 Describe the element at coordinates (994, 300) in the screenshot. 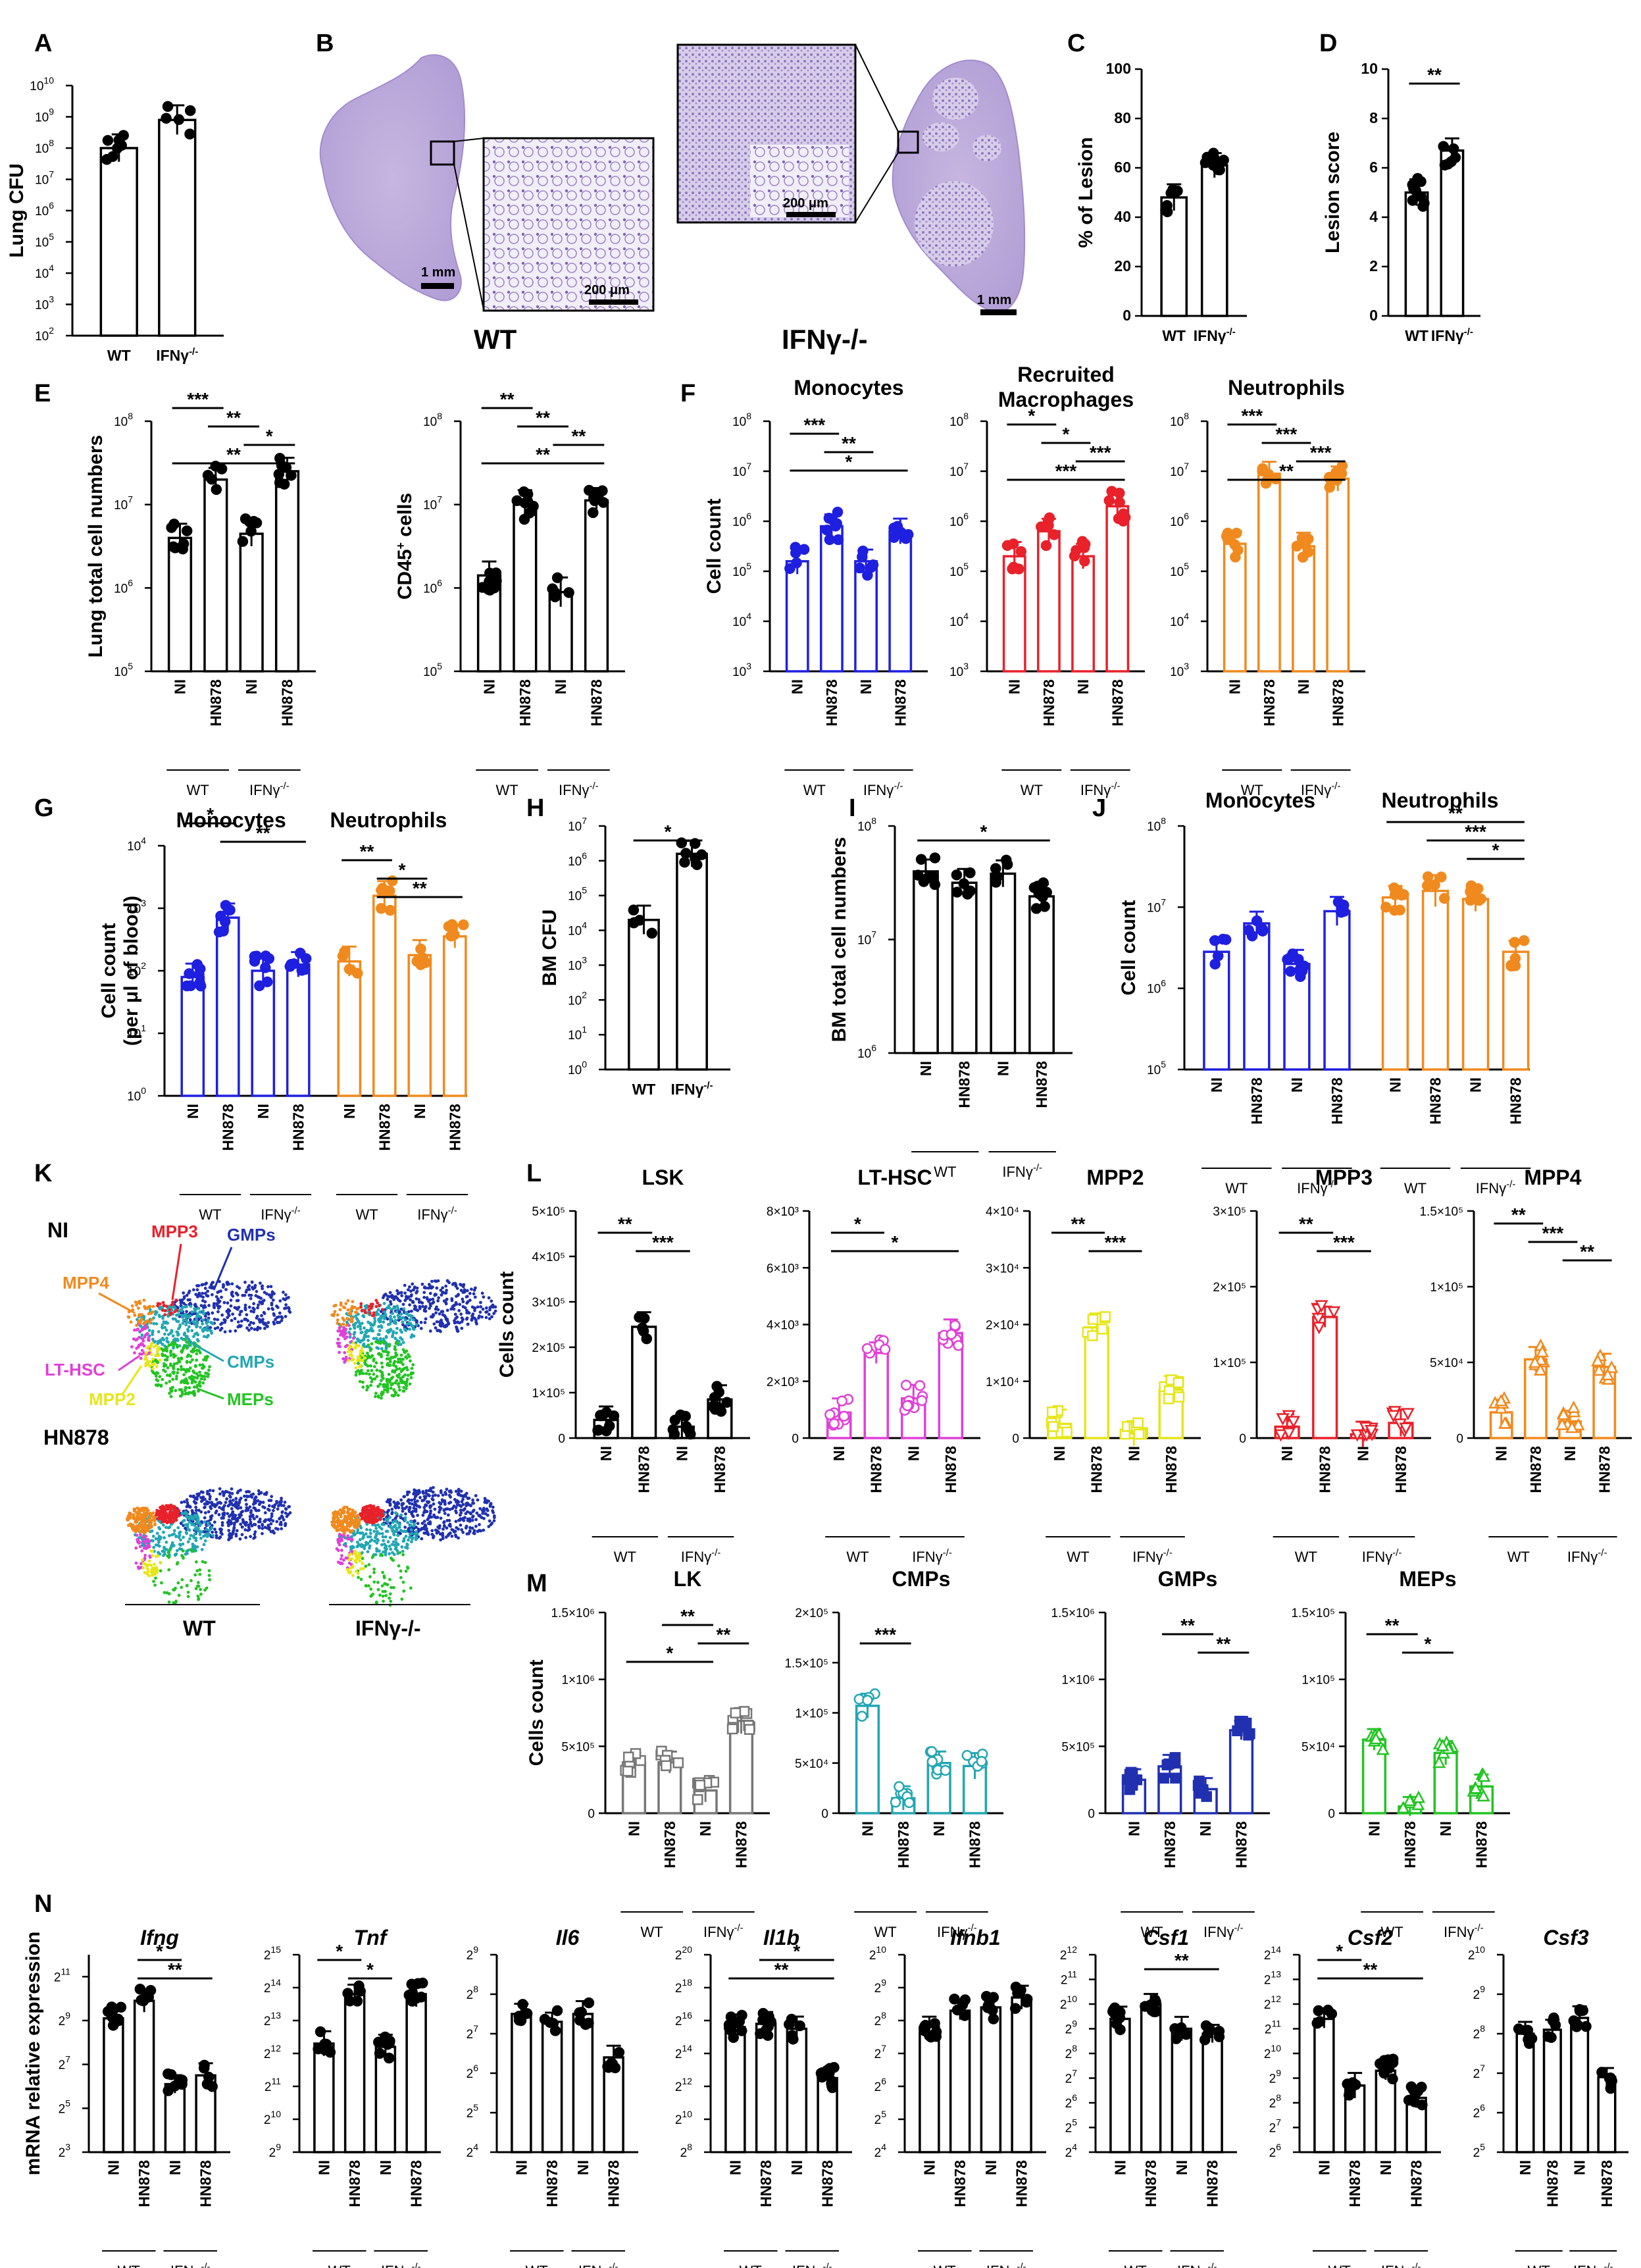

I see `ifng-scale-label-1mm: 1 mm` at that location.